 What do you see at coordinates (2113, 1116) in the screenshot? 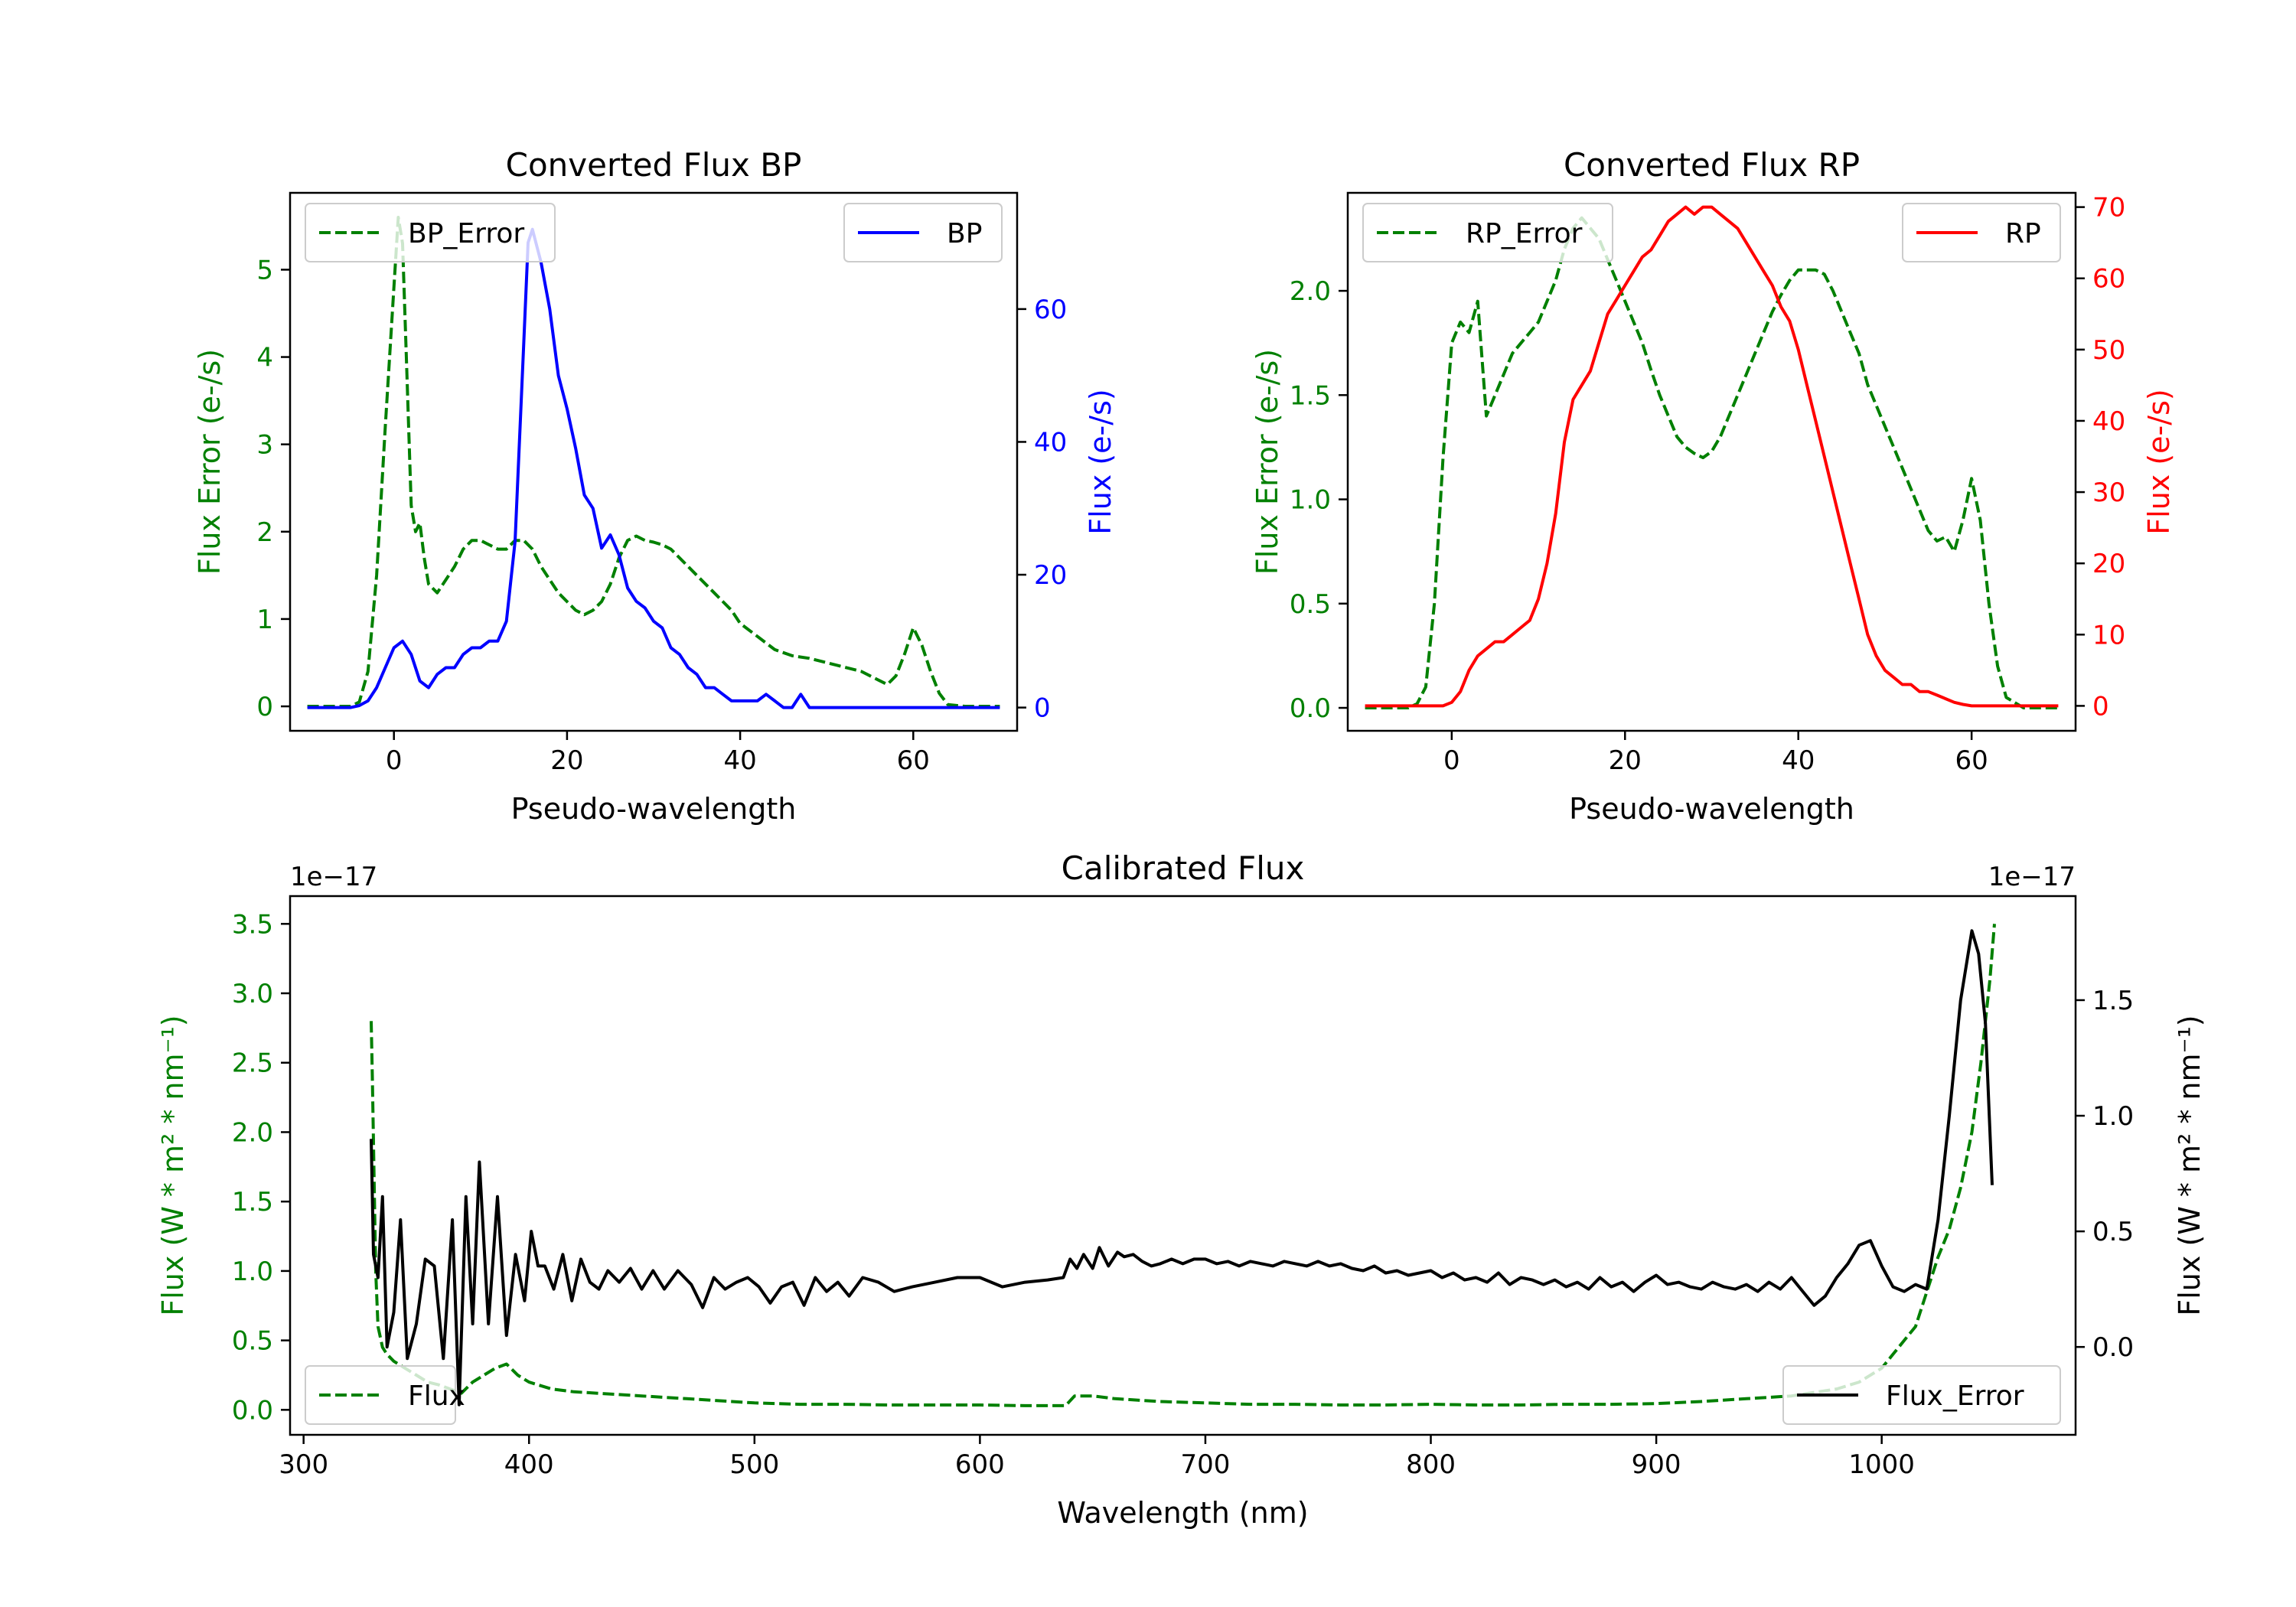
I see `y-right-tick-label: 1.0` at bounding box center [2113, 1116].